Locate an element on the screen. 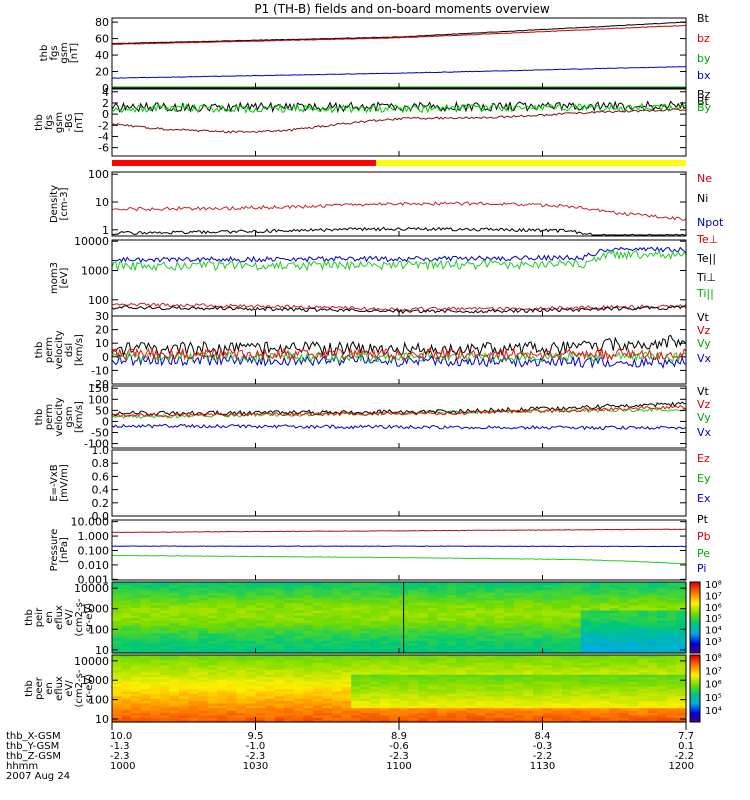 The height and width of the screenshot is (800, 750). footer-value: 8.4 is located at coordinates (543, 736).